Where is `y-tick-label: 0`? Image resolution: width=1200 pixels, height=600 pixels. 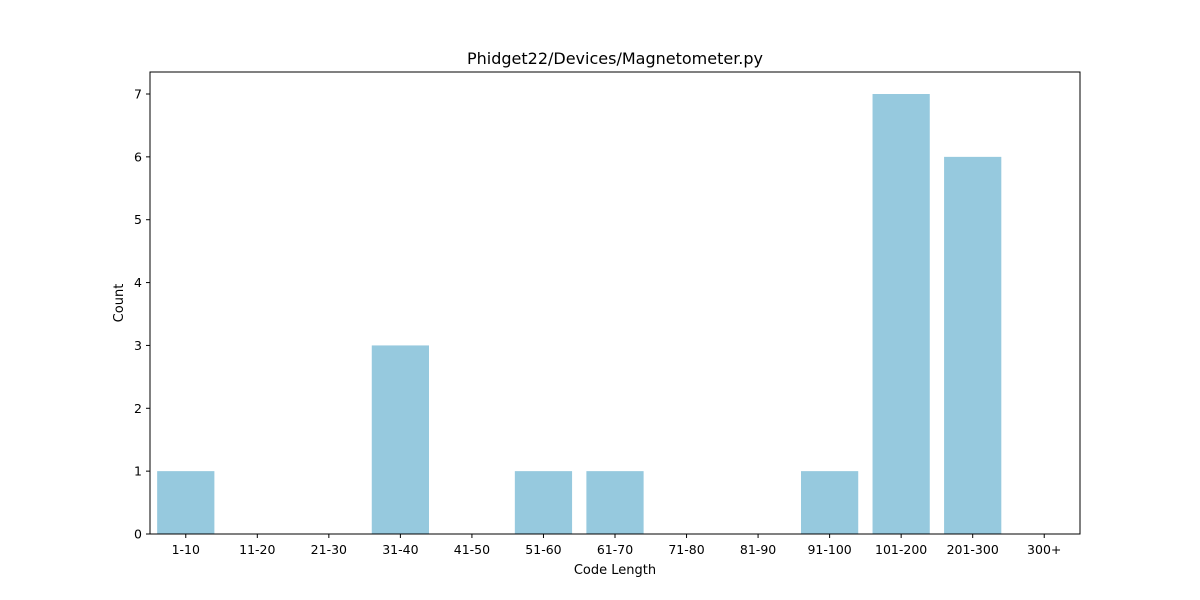
y-tick-label: 0 is located at coordinates (138, 534).